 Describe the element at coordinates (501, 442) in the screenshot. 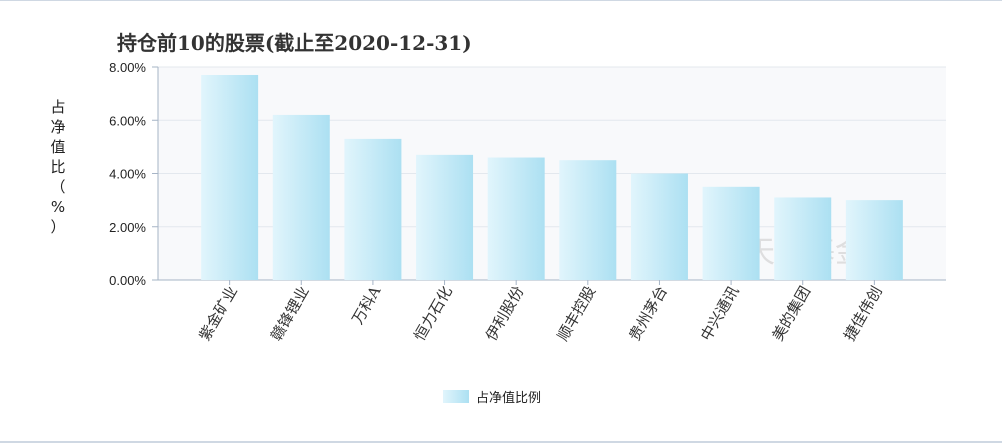

I see `bottom-divider` at that location.